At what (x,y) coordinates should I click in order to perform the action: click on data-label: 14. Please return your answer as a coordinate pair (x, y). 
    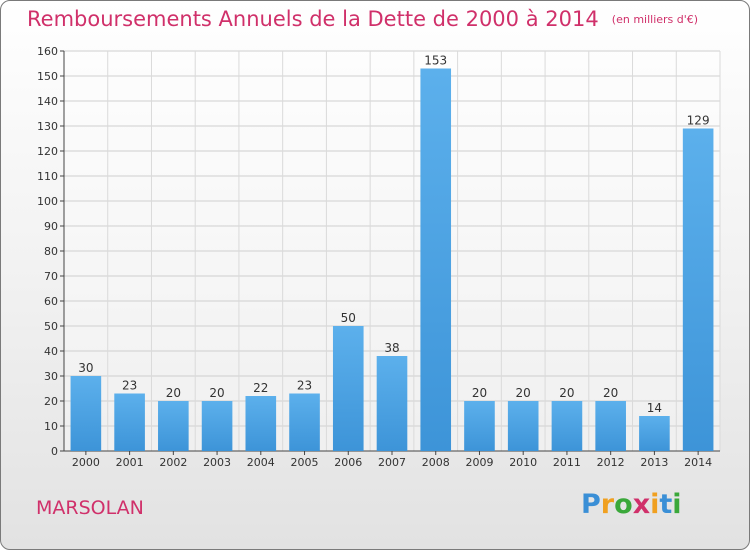
    Looking at the image, I should click on (654, 408).